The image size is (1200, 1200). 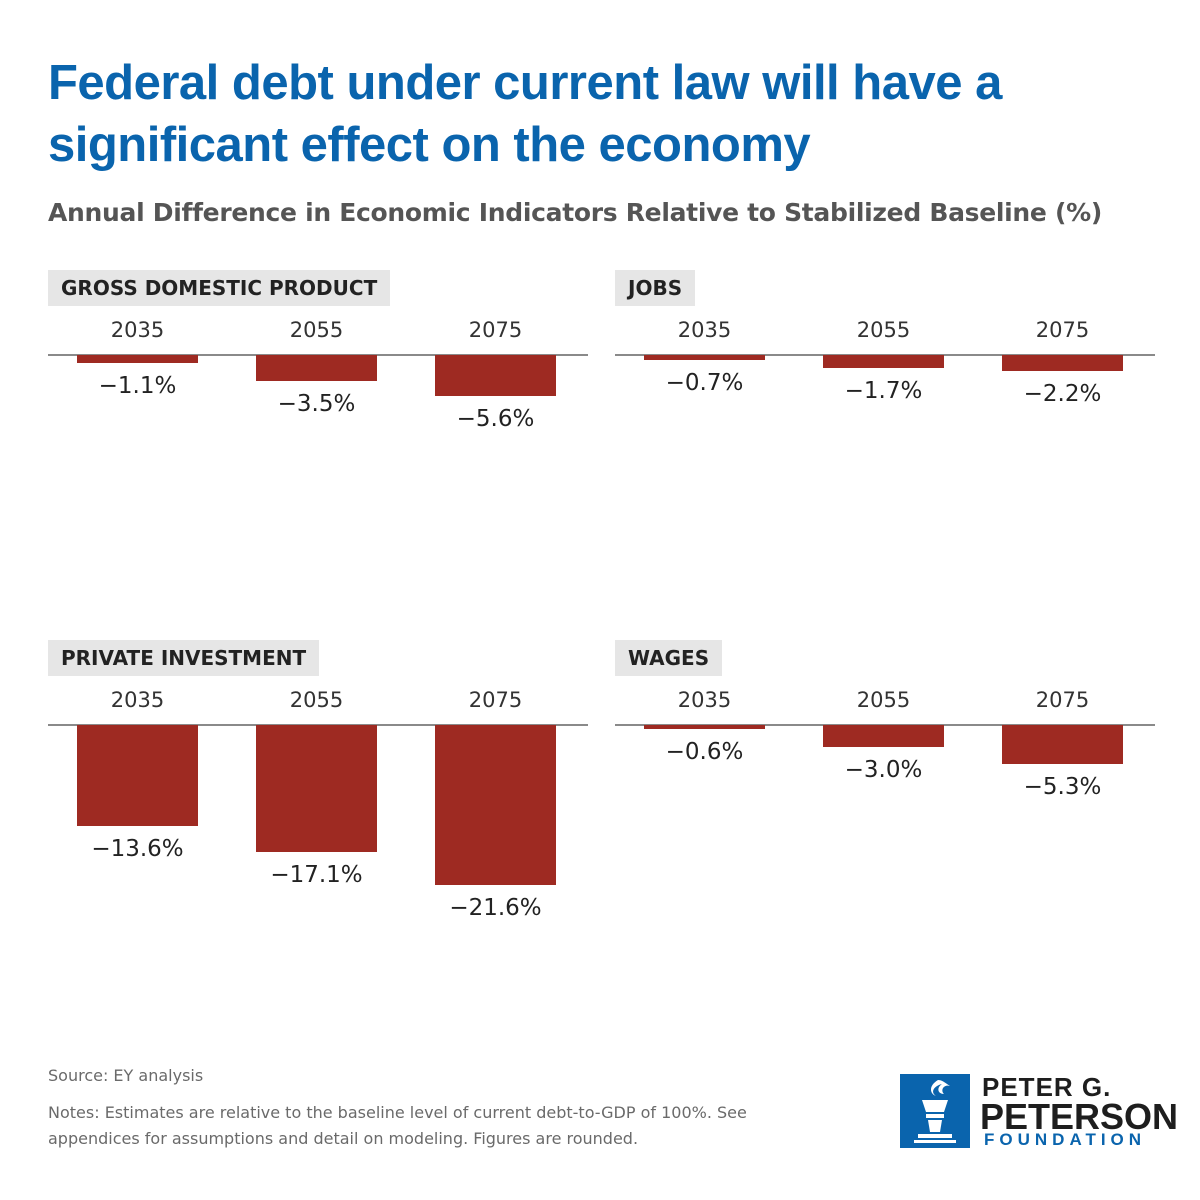 What do you see at coordinates (1047, 1087) in the screenshot?
I see `logo-text-line1: PETER G.` at bounding box center [1047, 1087].